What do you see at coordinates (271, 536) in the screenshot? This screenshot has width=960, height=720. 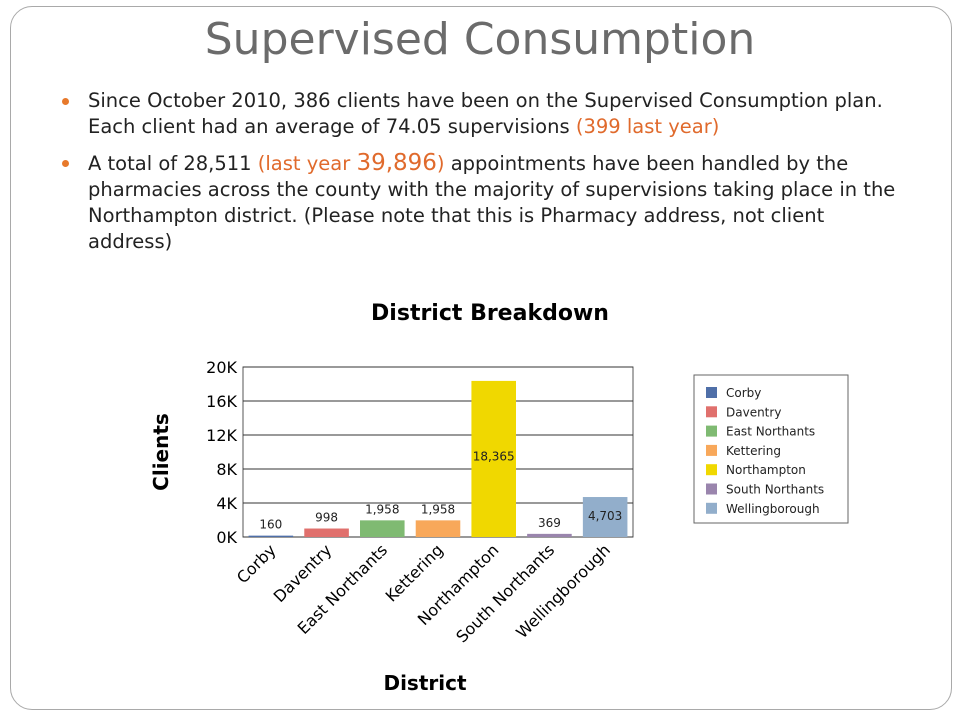 I see `bar-corby` at bounding box center [271, 536].